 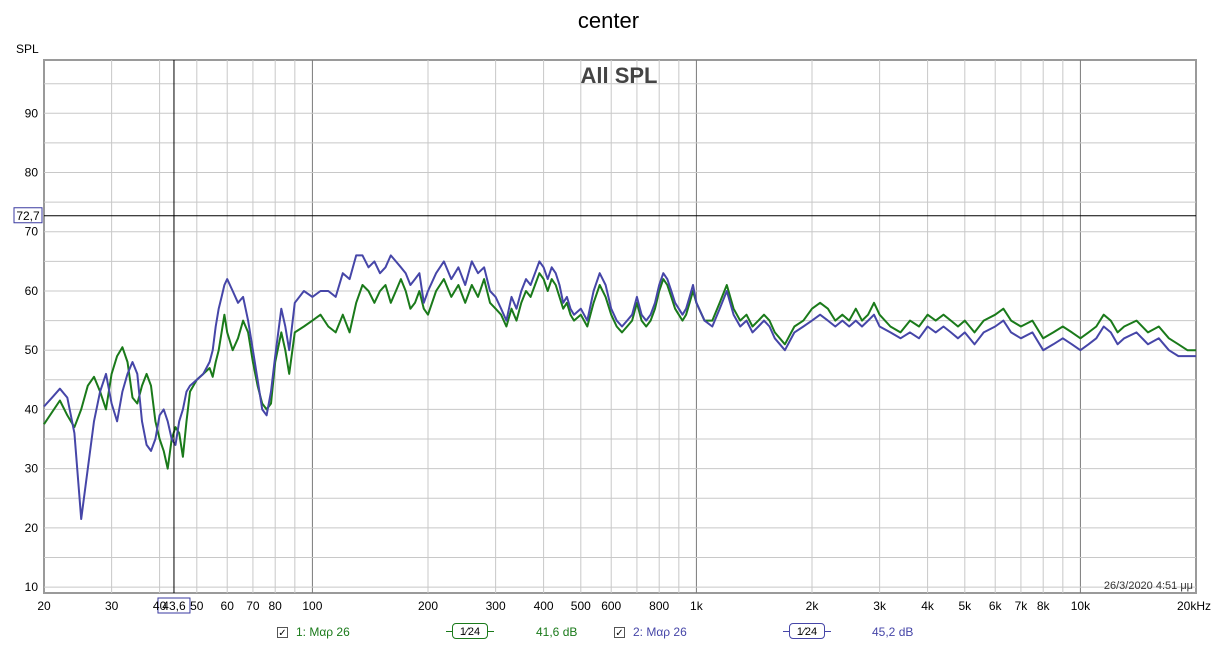 What do you see at coordinates (1081, 606) in the screenshot?
I see `x-tick-label: 10k` at bounding box center [1081, 606].